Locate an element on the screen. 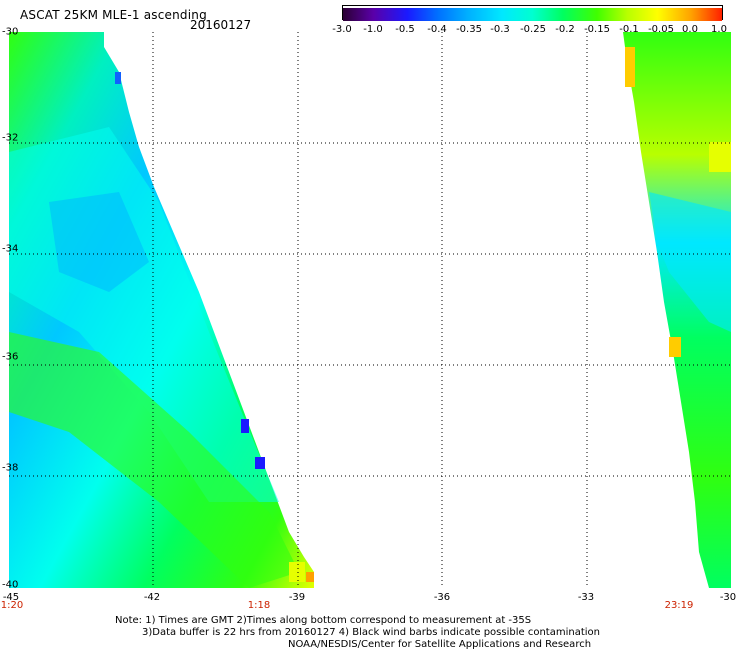 This screenshot has height=651, width=740. lat-label: -36 is located at coordinates (10, 357).